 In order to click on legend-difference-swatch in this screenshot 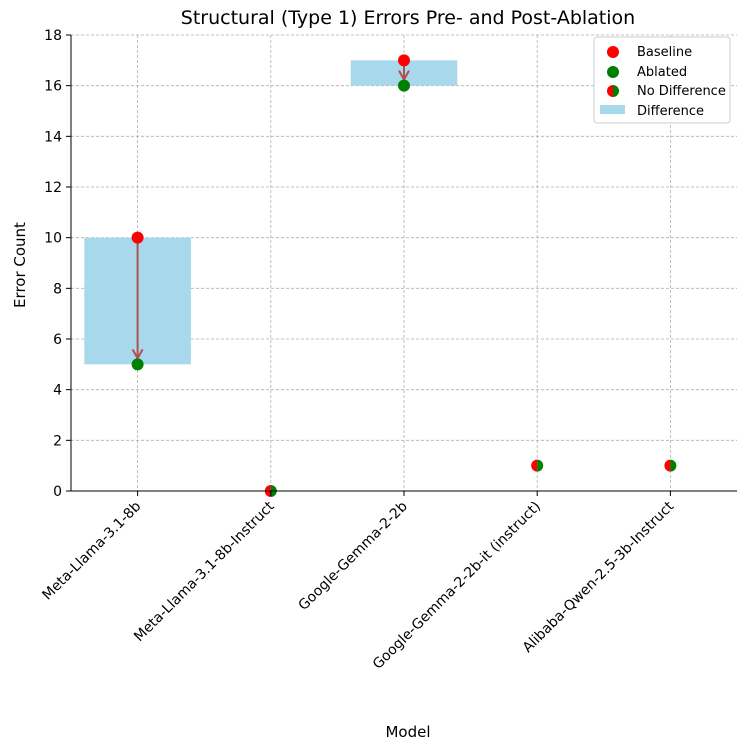, I will do `click(612, 109)`.